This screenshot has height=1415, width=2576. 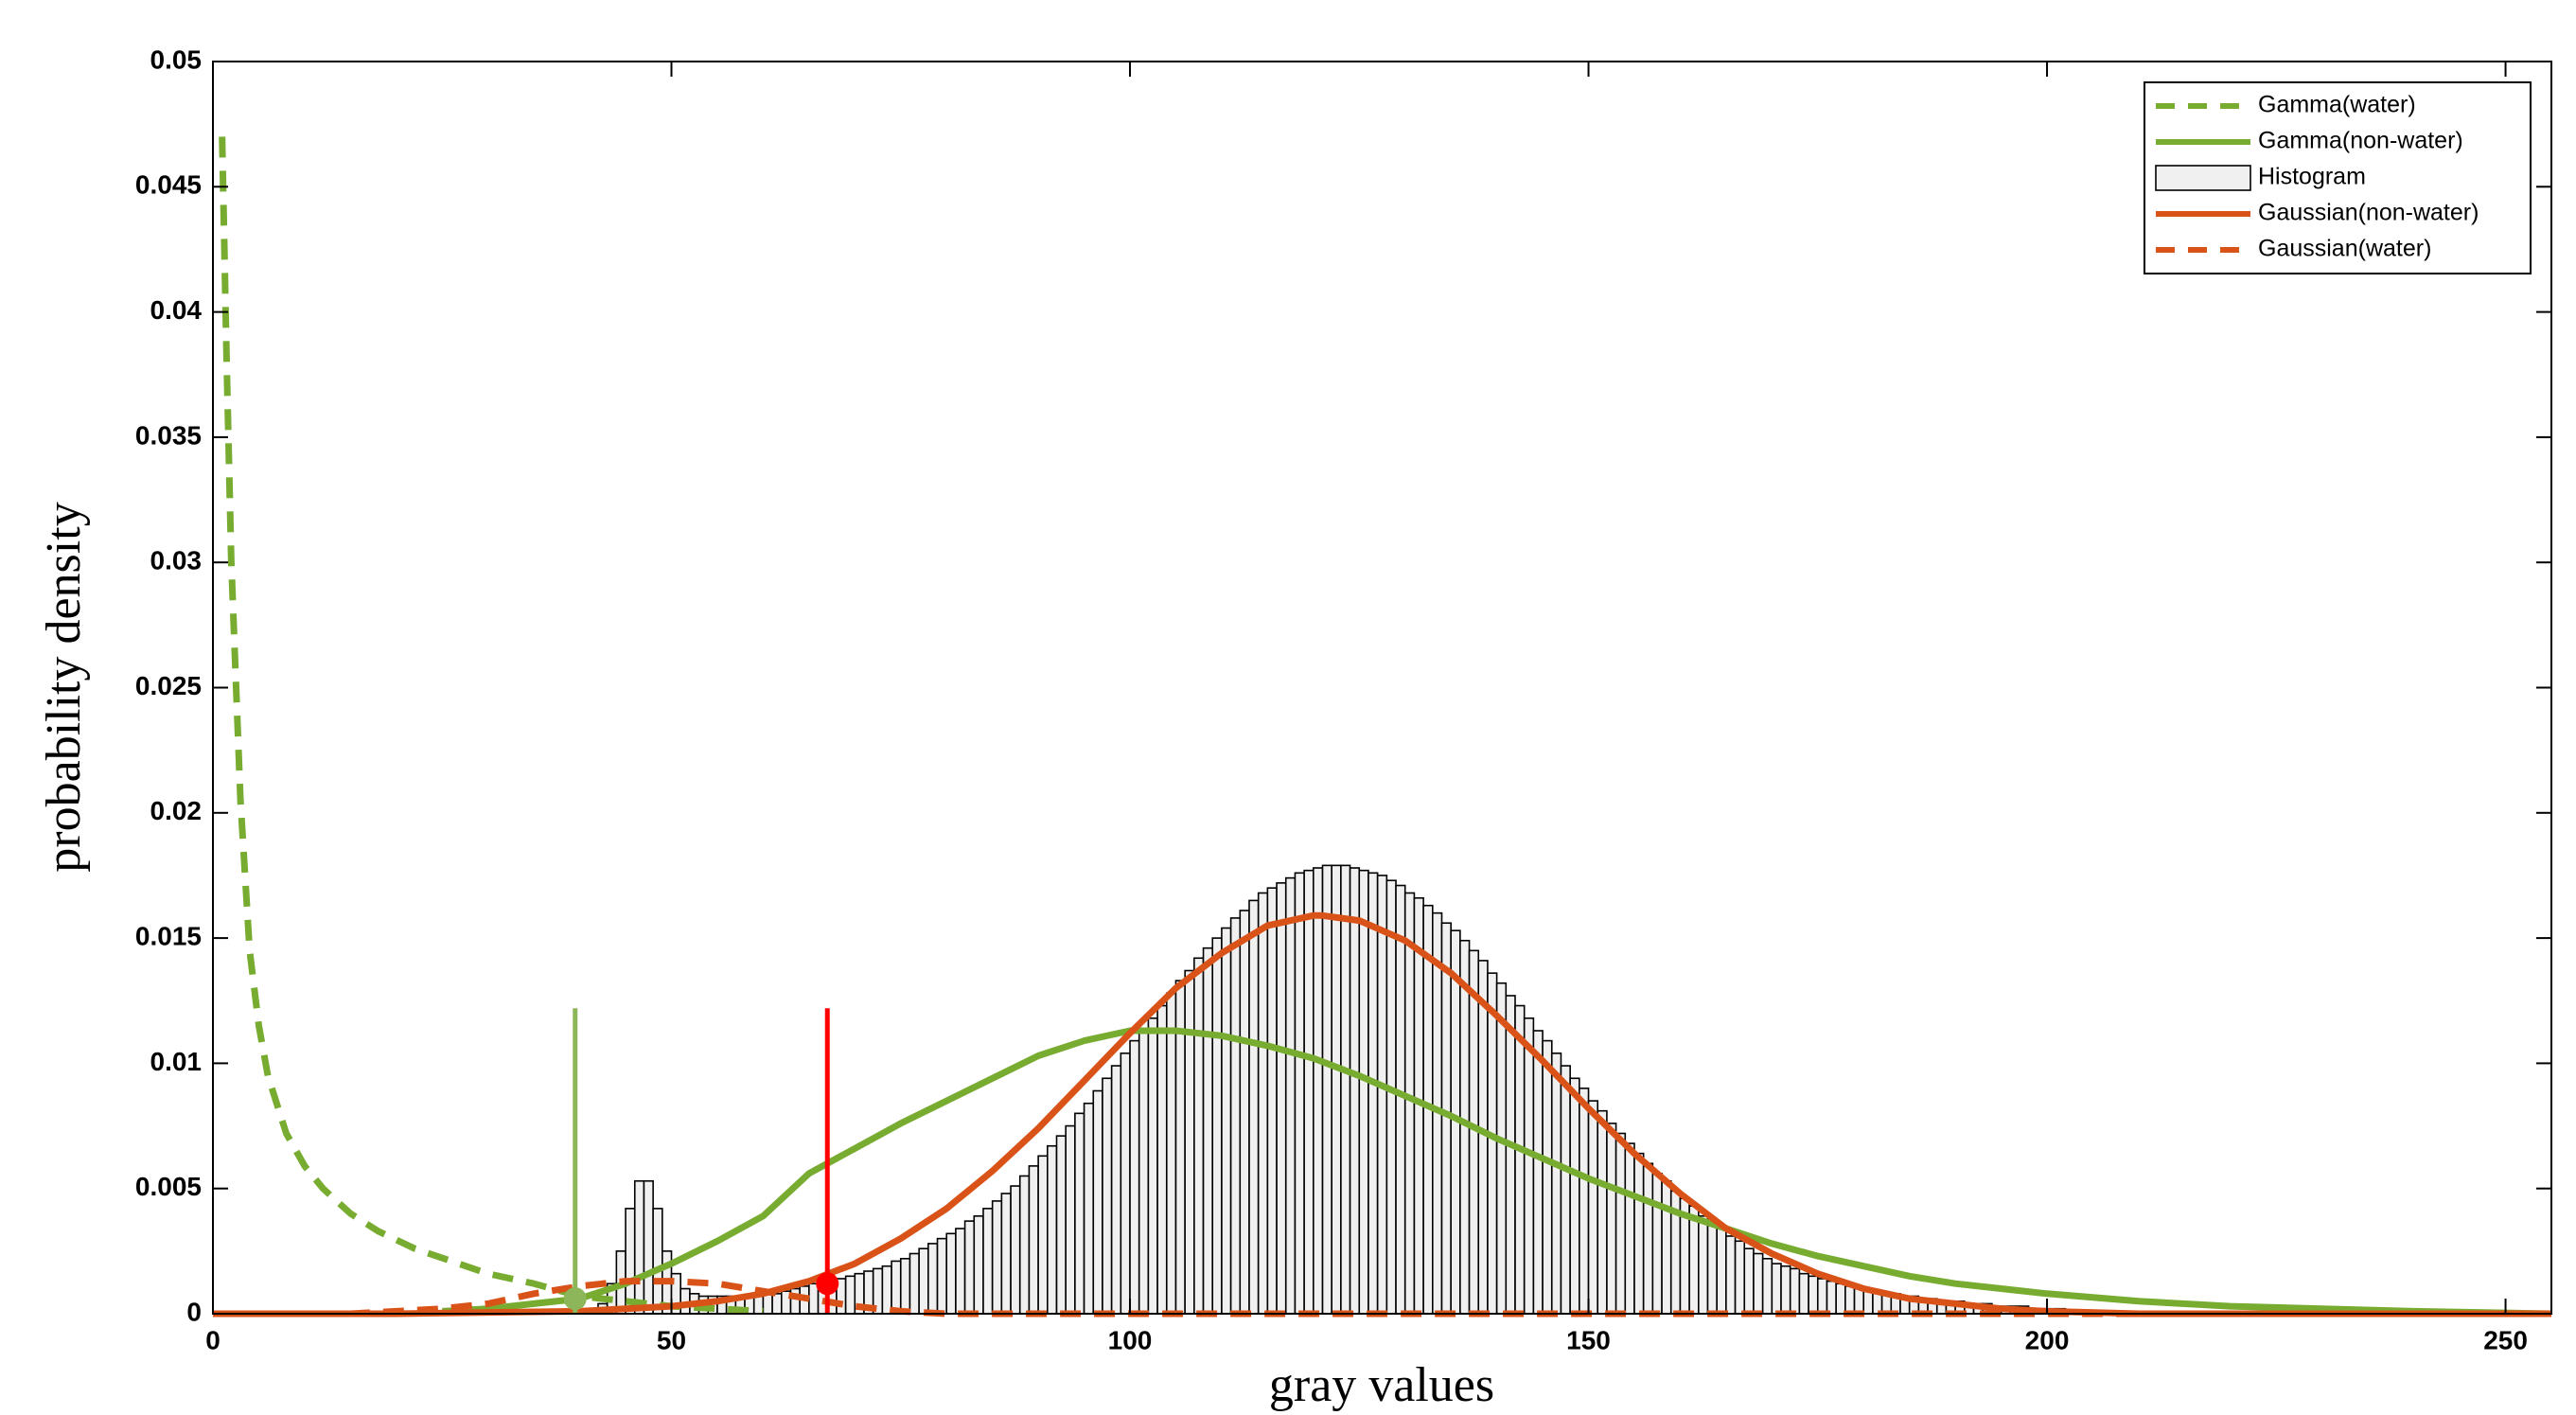 I want to click on x-axis-label: gray values, so click(x=1381, y=1385).